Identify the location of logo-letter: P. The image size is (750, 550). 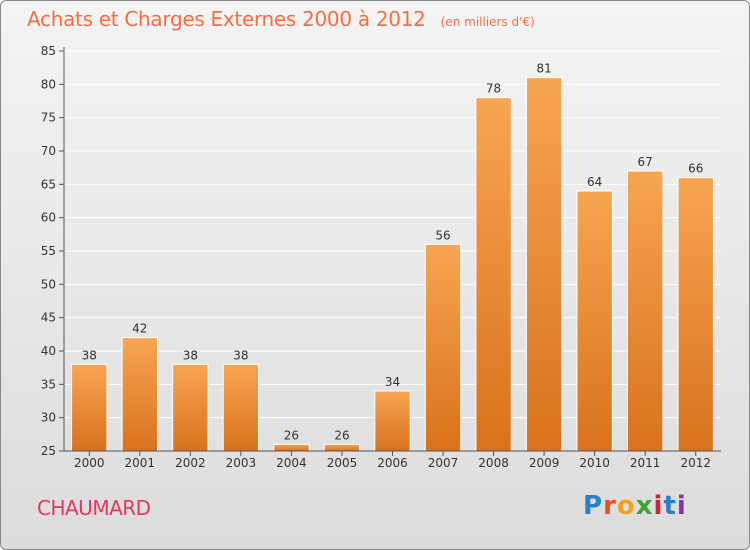
(593, 506).